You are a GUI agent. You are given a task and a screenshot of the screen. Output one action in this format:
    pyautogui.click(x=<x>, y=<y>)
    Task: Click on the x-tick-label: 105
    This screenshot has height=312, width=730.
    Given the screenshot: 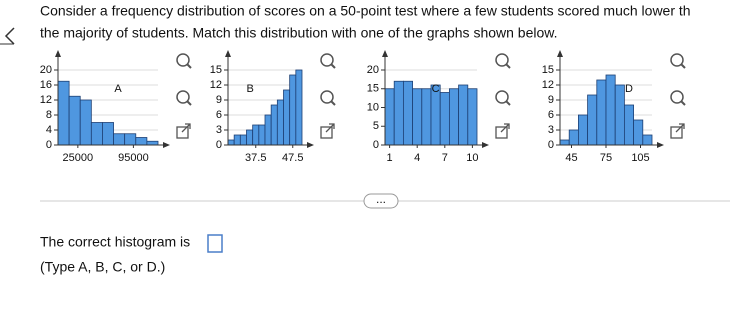 What is the action you would take?
    pyautogui.click(x=640, y=158)
    